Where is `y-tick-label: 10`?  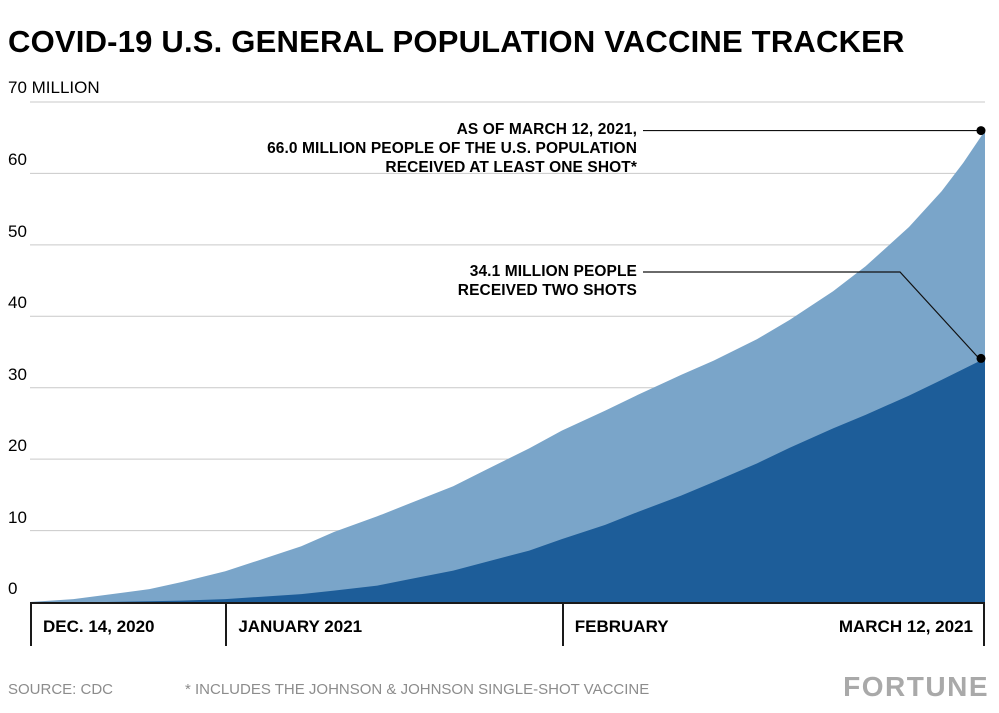
y-tick-label: 10 is located at coordinates (17, 517).